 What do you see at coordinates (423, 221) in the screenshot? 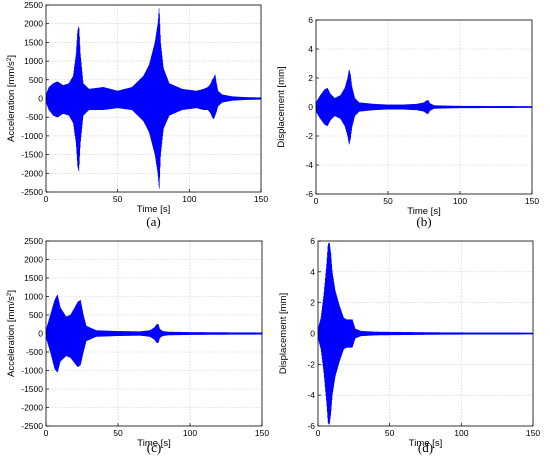
I see `panel-caption: (b)` at bounding box center [423, 221].